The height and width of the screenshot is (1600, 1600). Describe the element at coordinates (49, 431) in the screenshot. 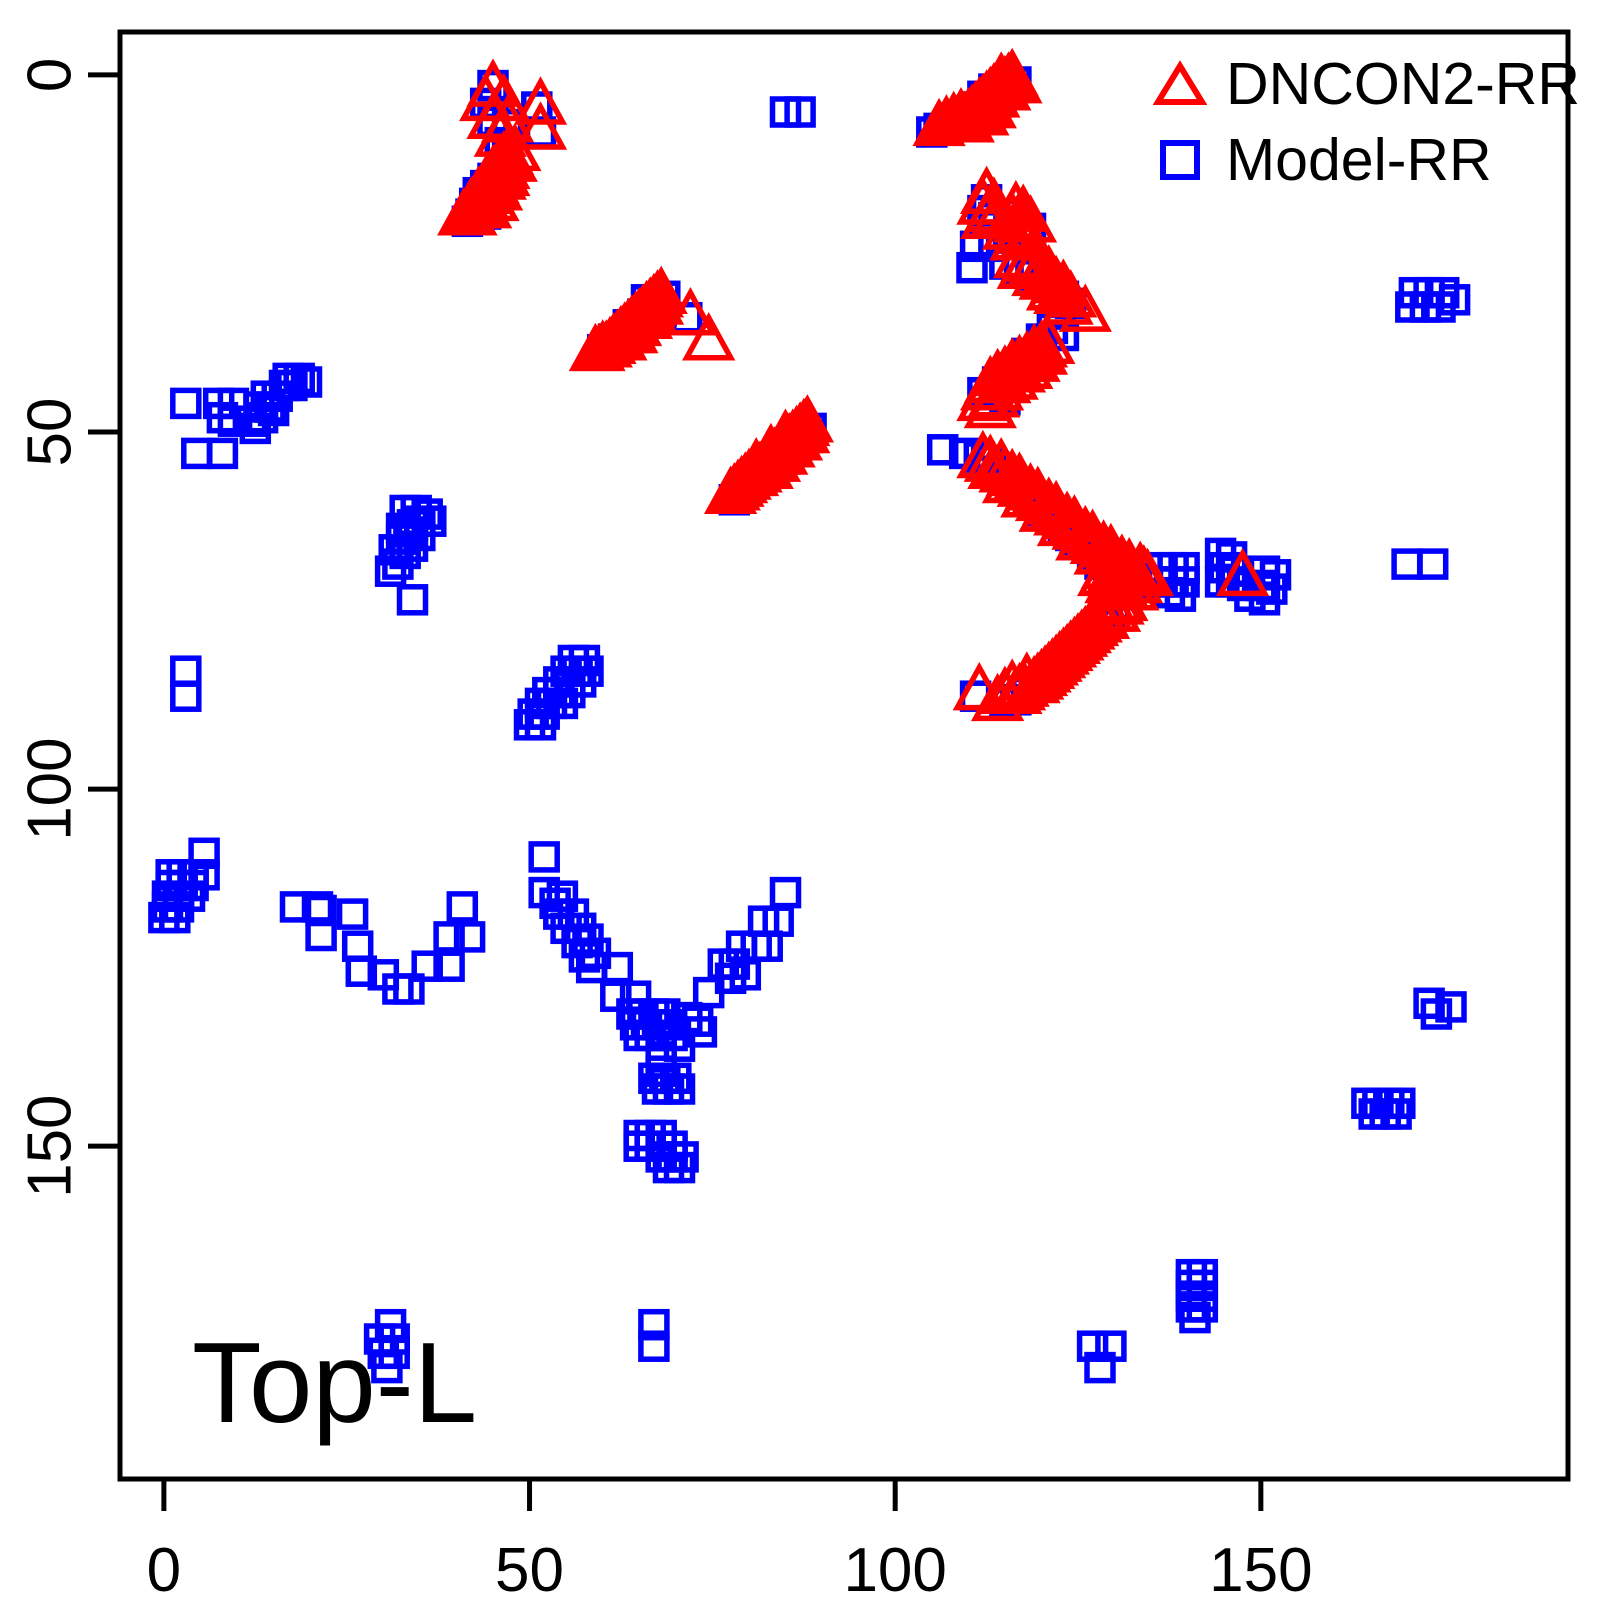

I see `y-tick-label: 50` at that location.